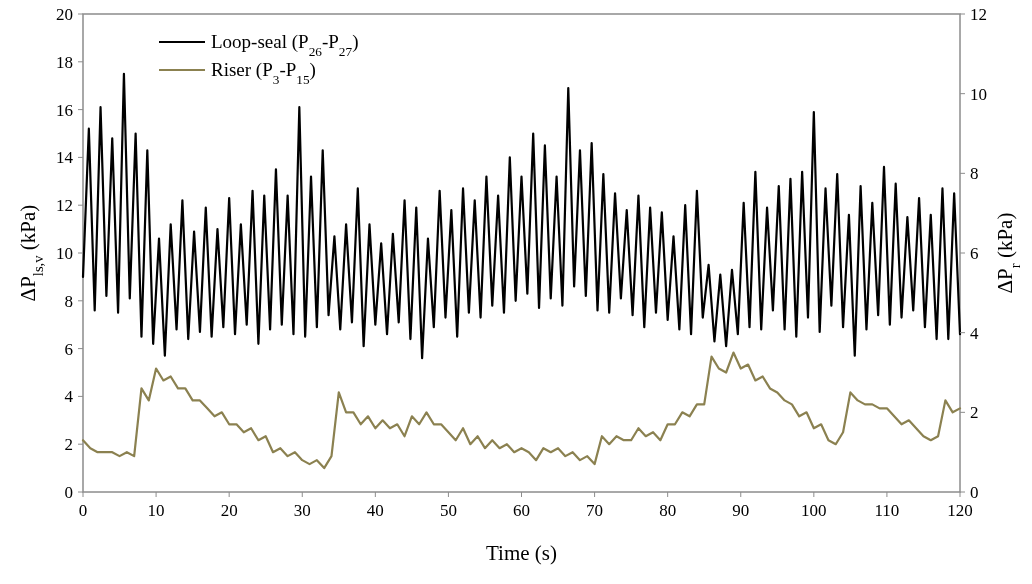 The height and width of the screenshot is (584, 1032). What do you see at coordinates (68, 492) in the screenshot?
I see `y-tick-label: 0` at bounding box center [68, 492].